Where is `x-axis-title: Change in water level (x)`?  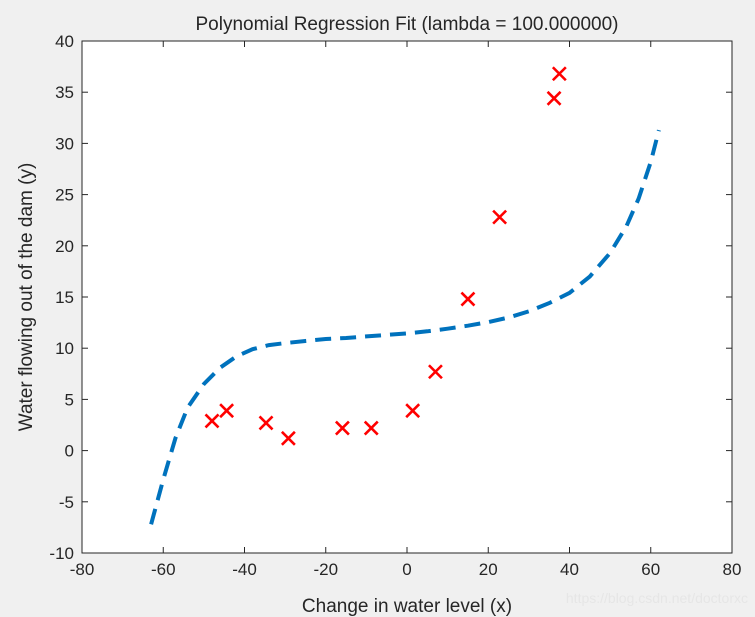 x-axis-title: Change in water level (x) is located at coordinates (407, 606).